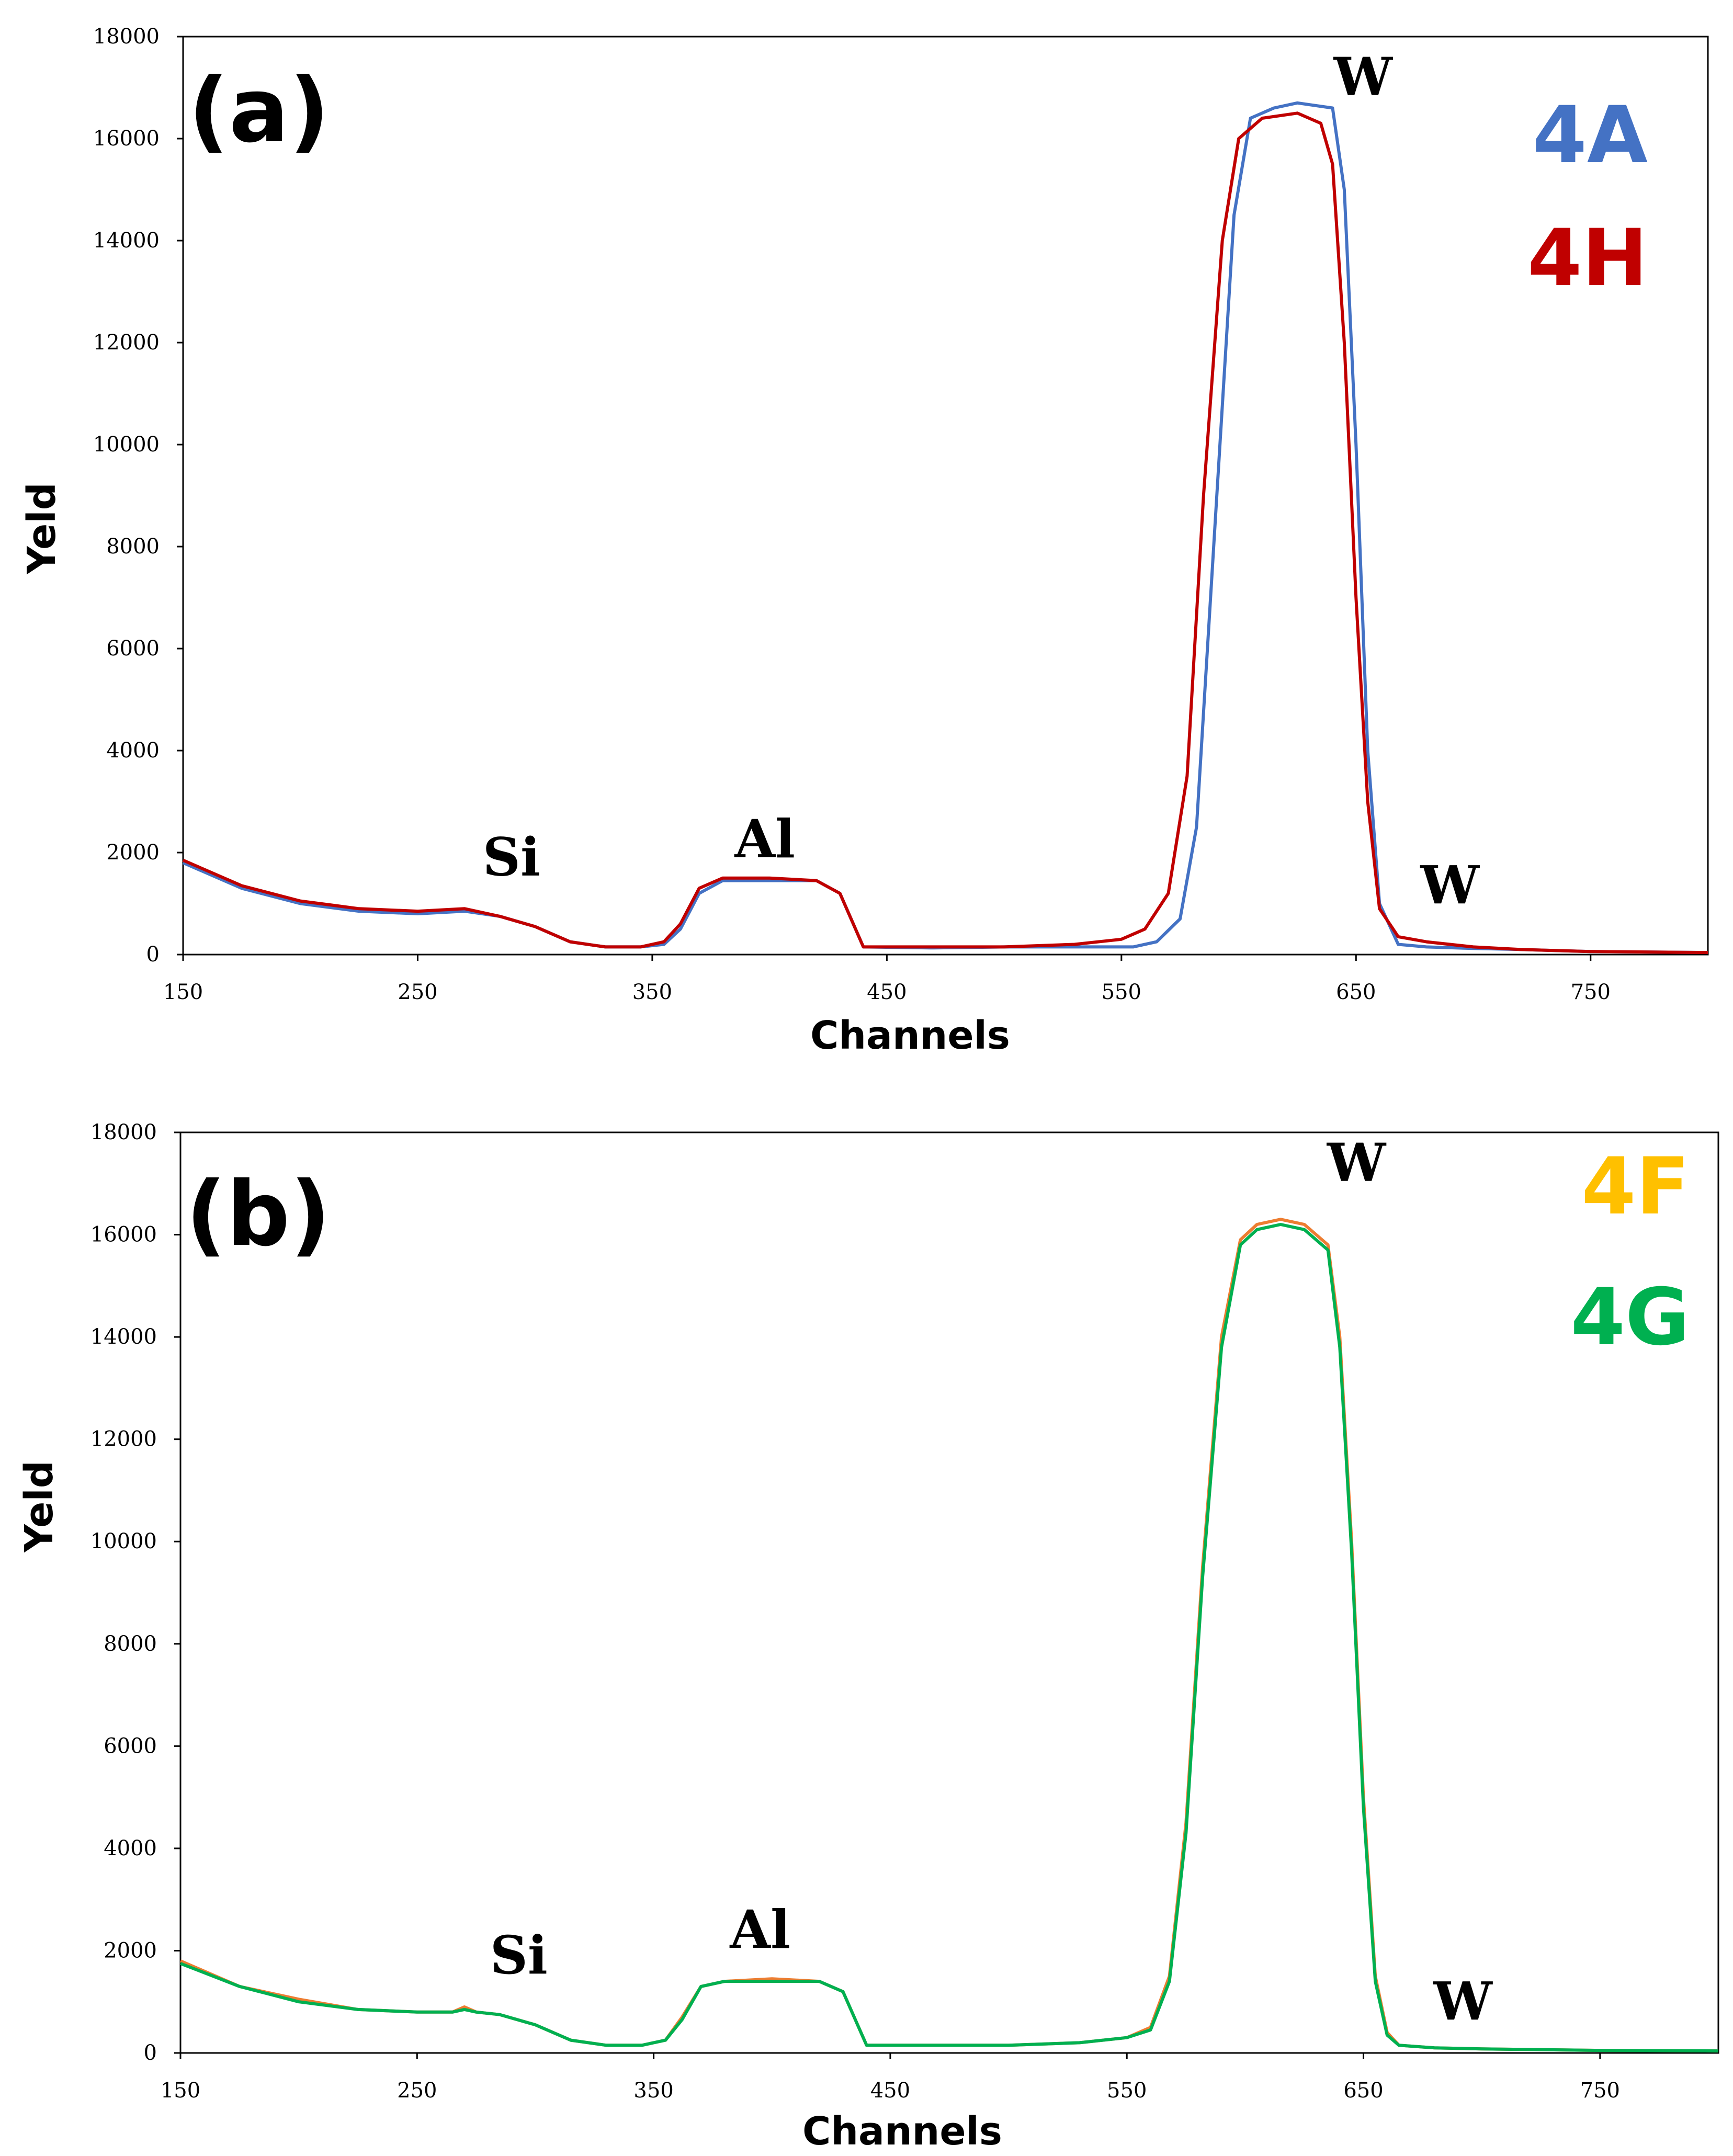 This screenshot has width=1733, height=2156. I want to click on panel-label: (b), so click(258, 1214).